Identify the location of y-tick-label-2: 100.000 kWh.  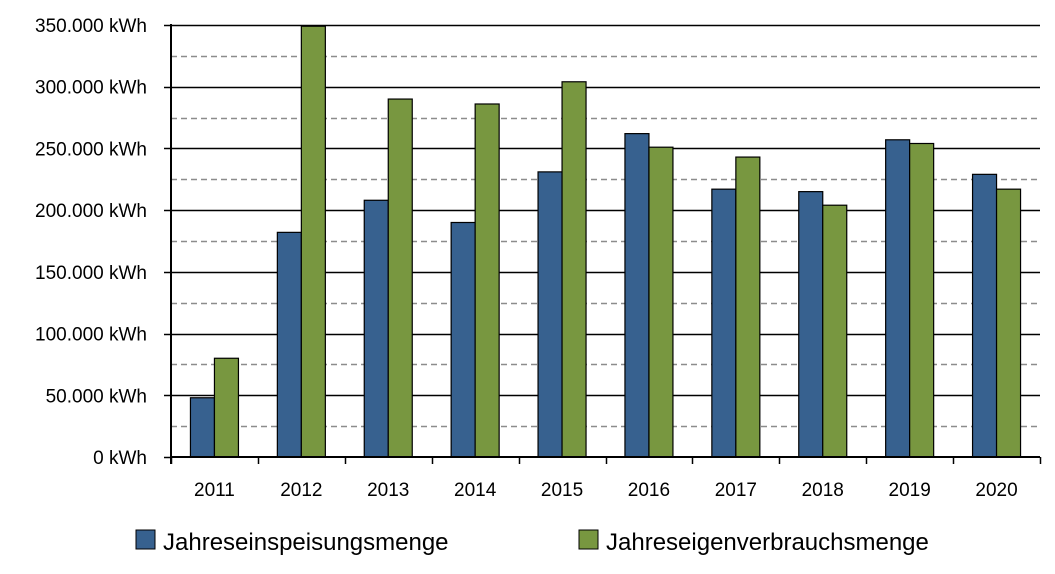
(91, 335).